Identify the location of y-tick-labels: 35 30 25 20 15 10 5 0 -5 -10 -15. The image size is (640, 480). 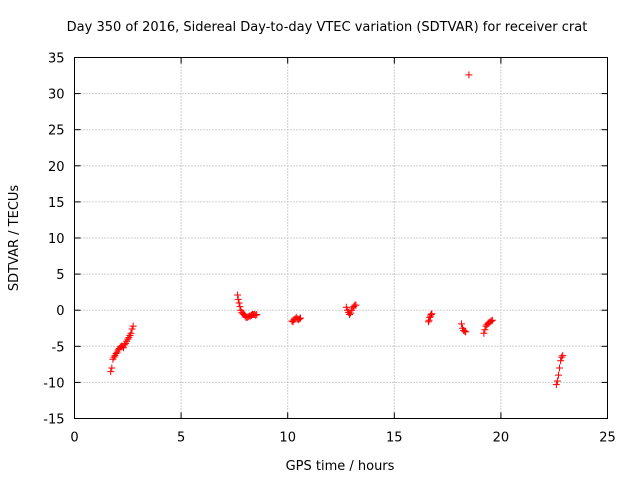
(53, 240).